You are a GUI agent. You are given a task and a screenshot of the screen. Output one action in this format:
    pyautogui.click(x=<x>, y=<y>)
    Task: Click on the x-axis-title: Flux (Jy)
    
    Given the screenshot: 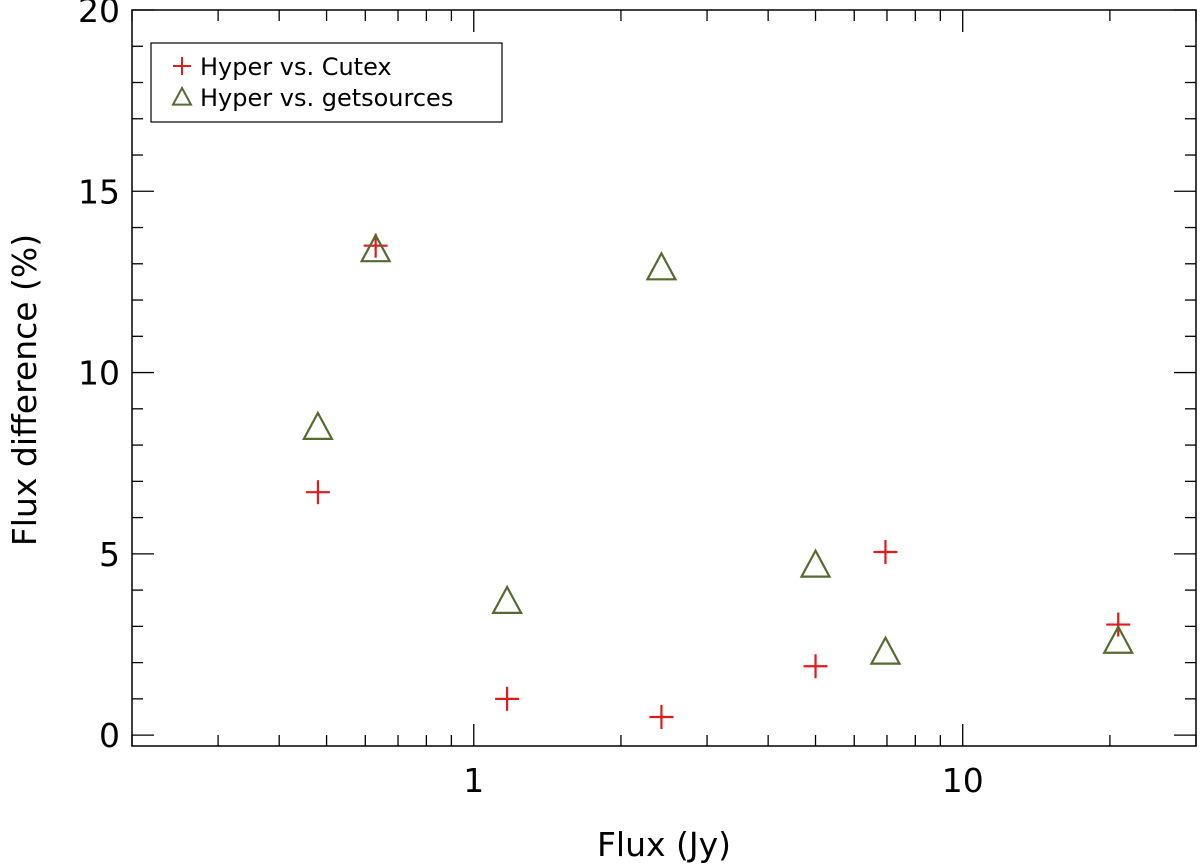 What is the action you would take?
    pyautogui.click(x=664, y=844)
    